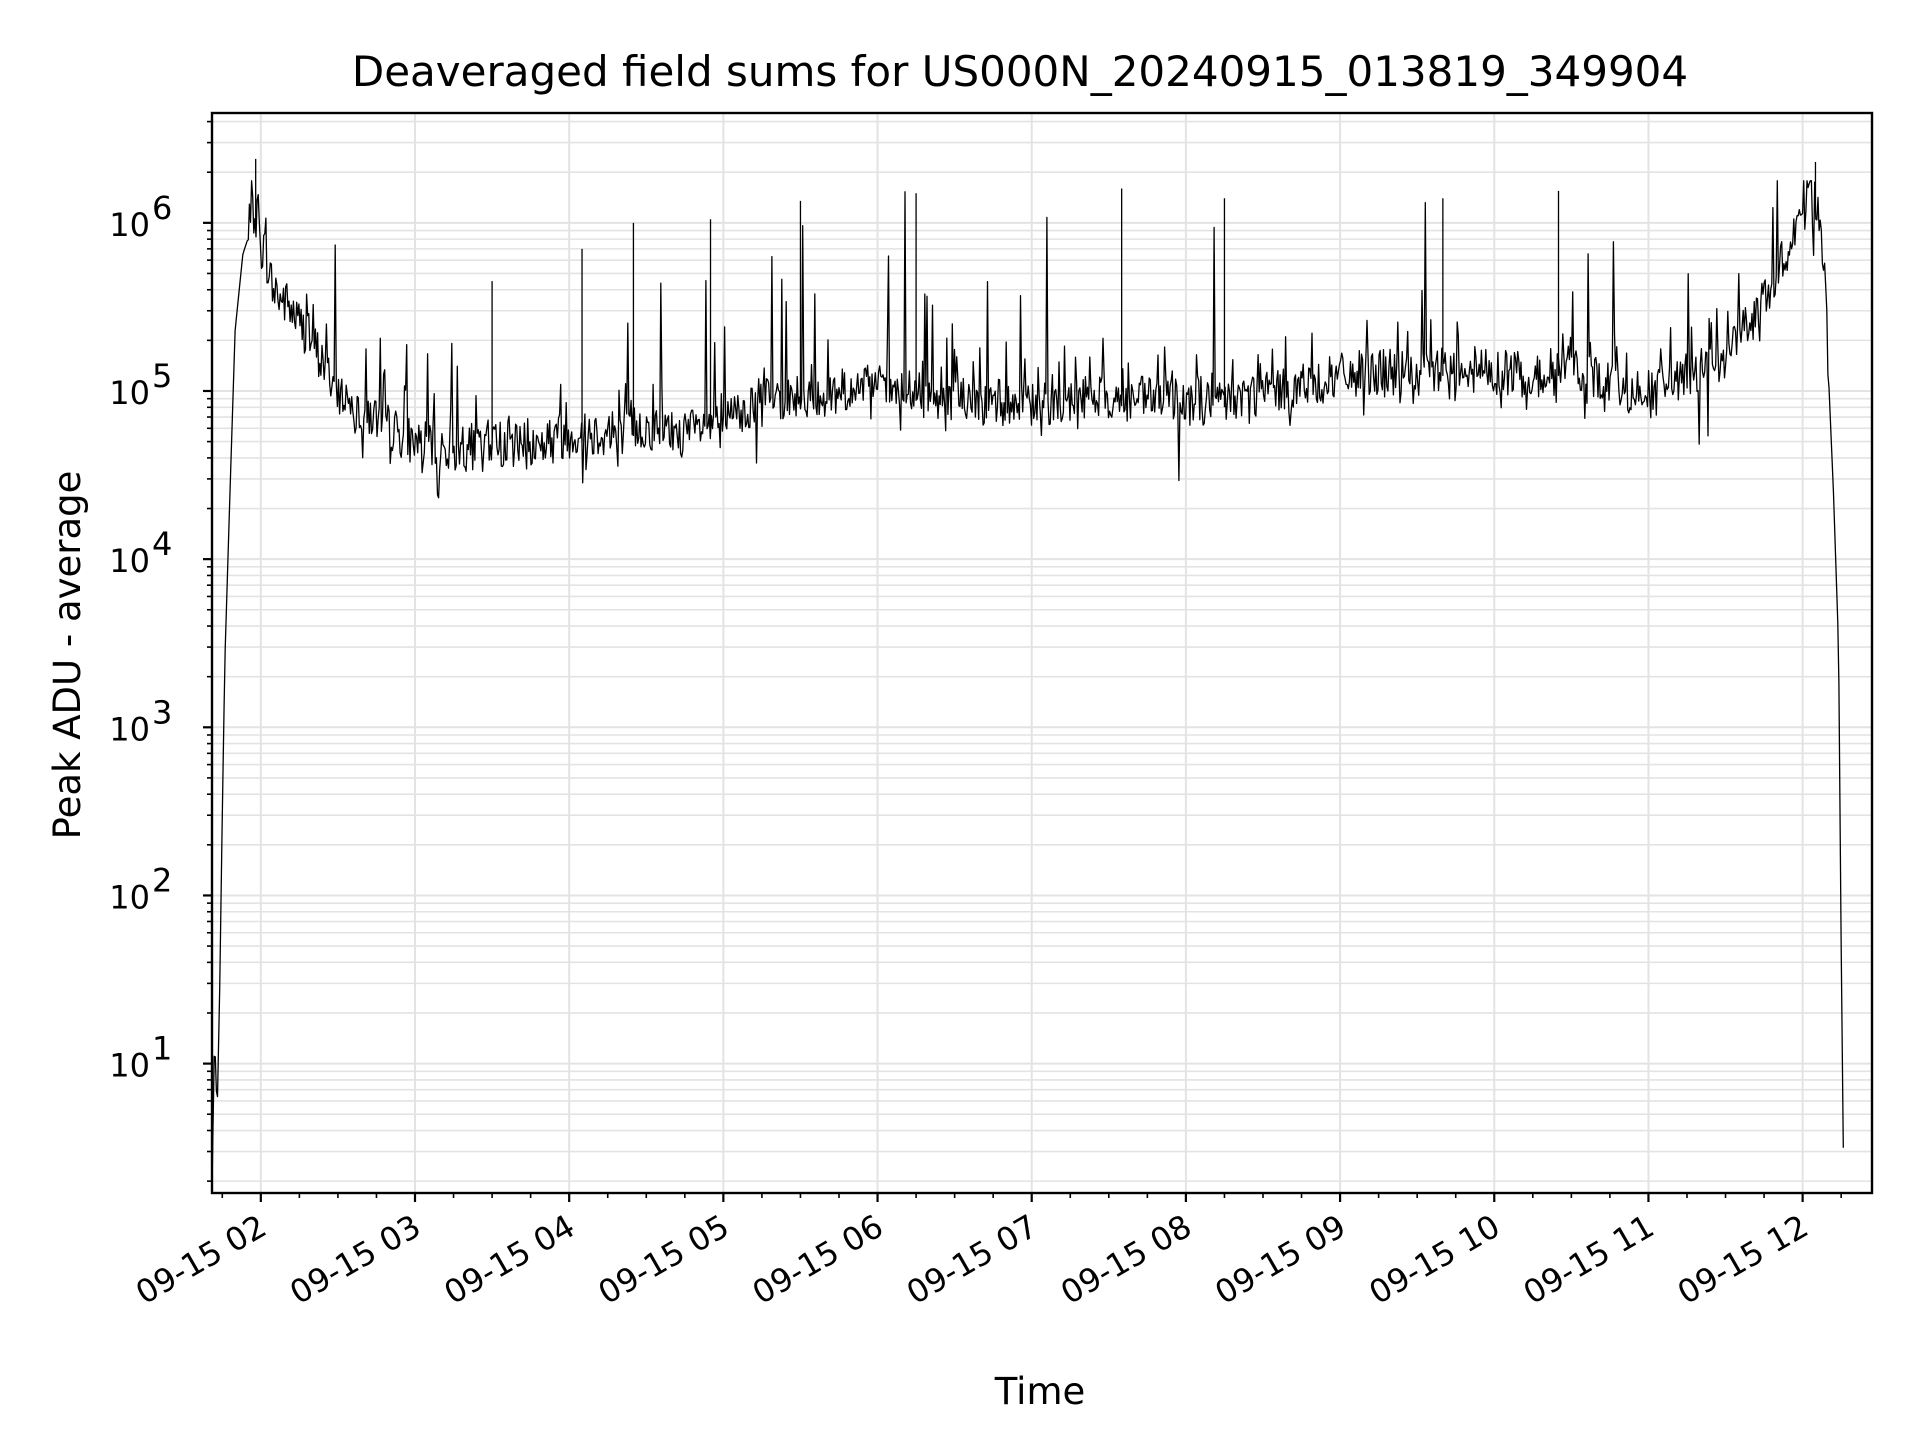 The height and width of the screenshot is (1440, 1920). What do you see at coordinates (162, 208) in the screenshot?
I see `y-tick-exponent: 6` at bounding box center [162, 208].